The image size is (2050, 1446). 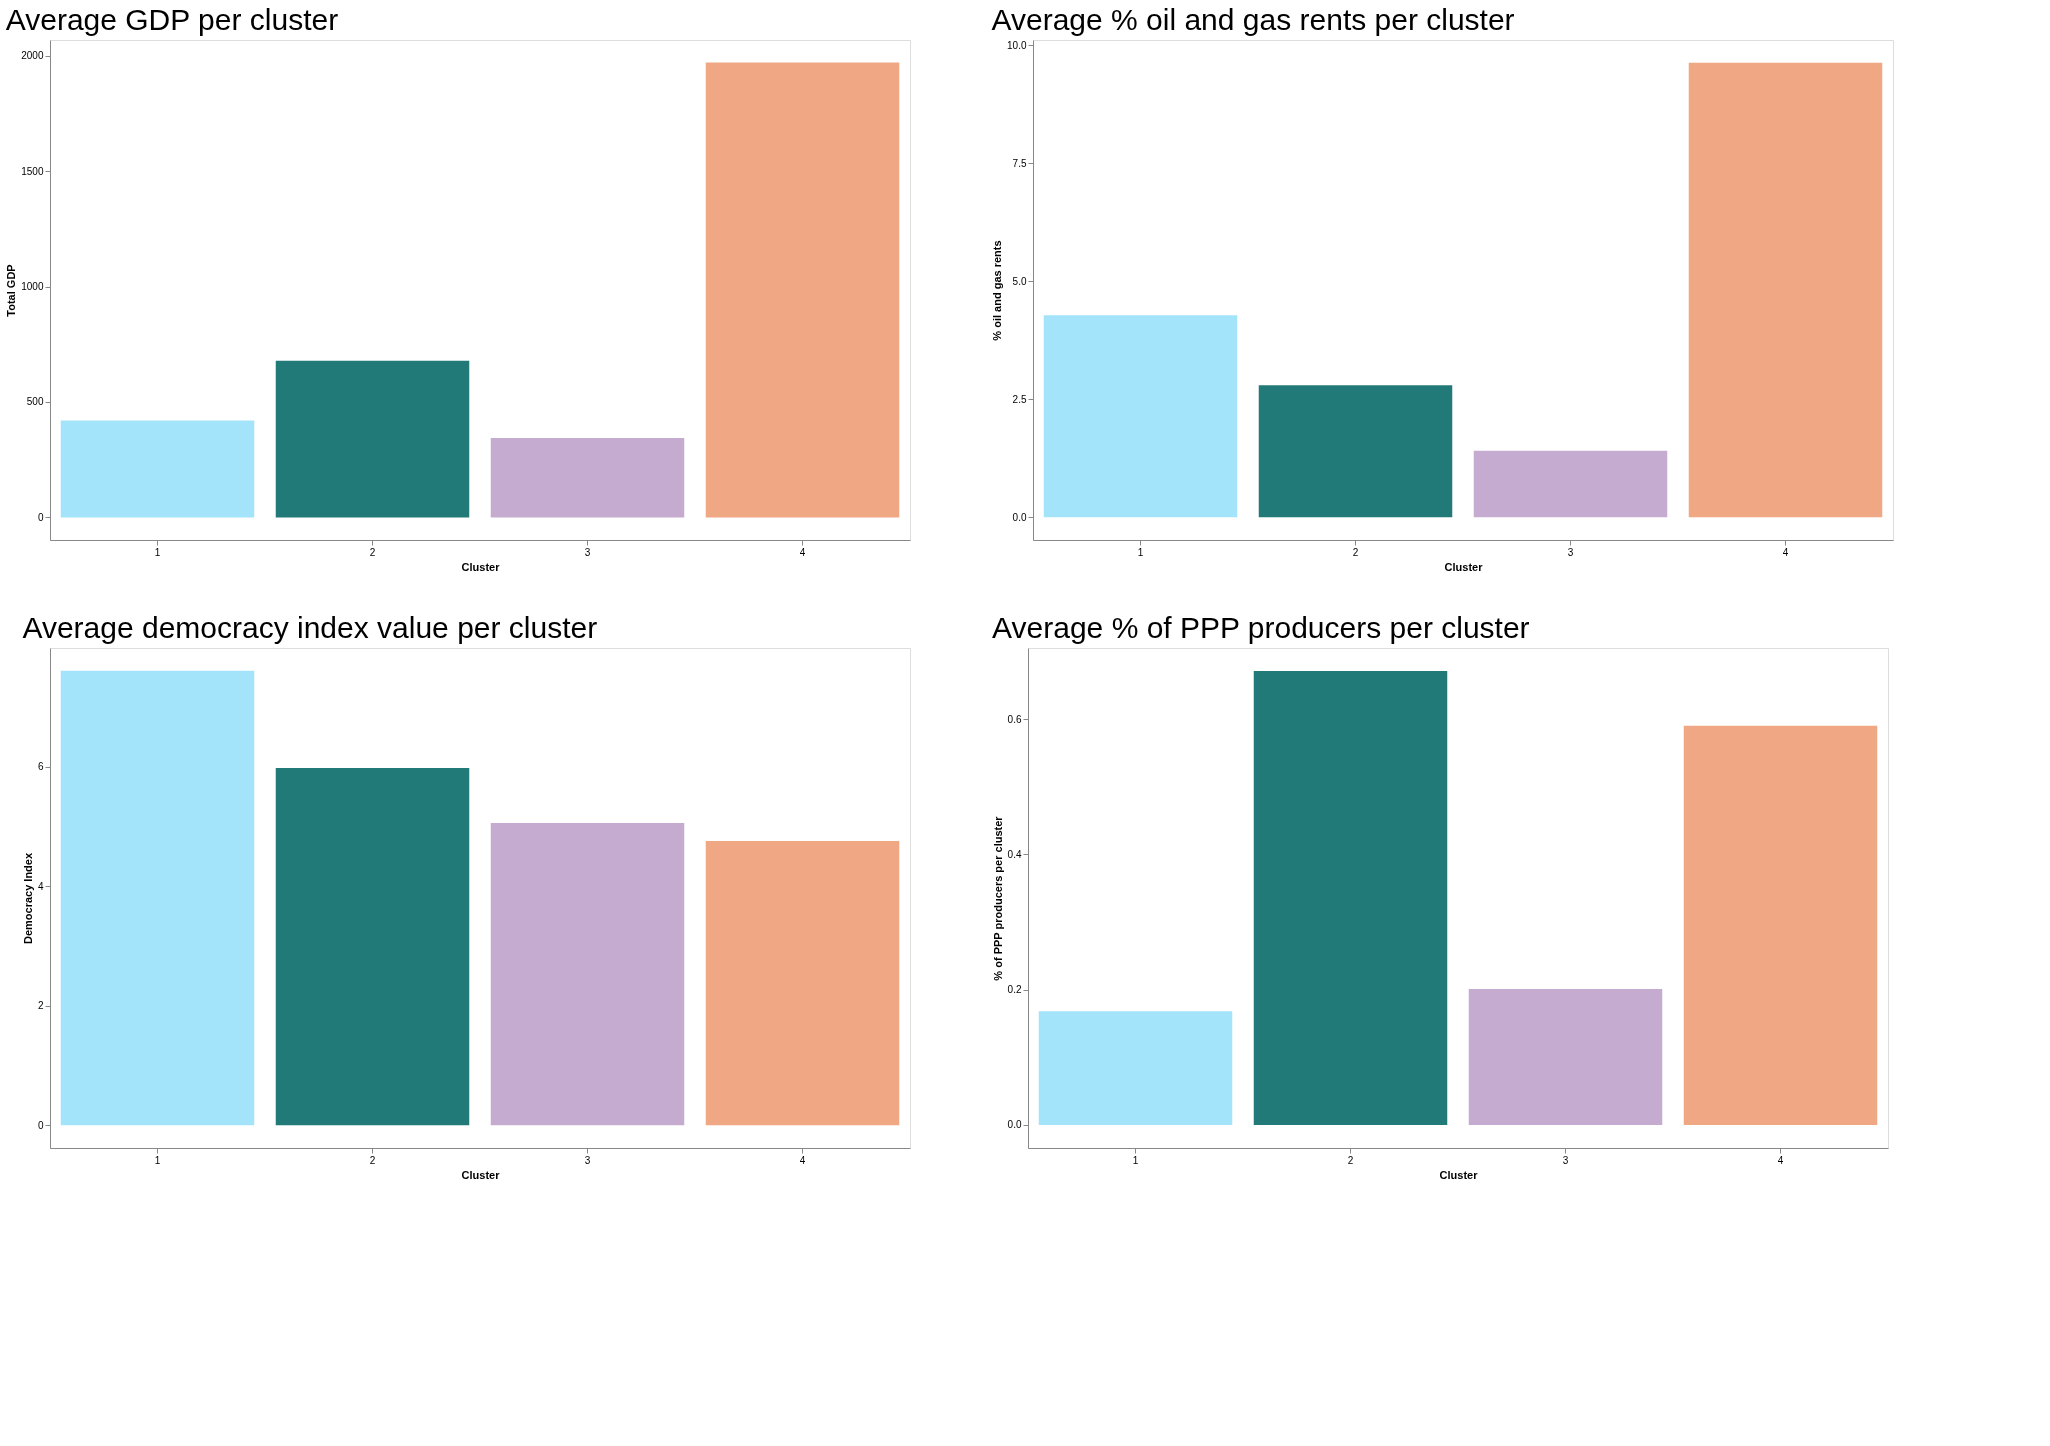 I want to click on y-tick-label: 2.5, so click(x=1019, y=399).